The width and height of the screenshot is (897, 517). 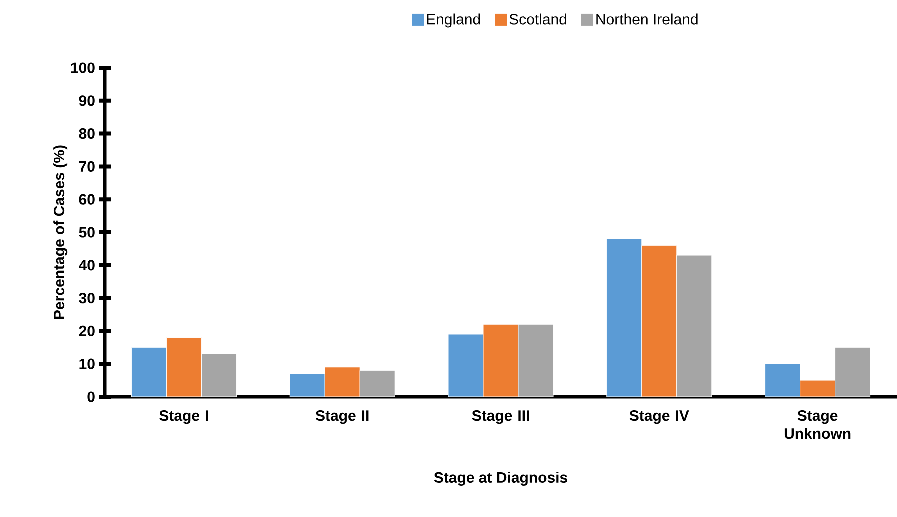 What do you see at coordinates (184, 417) in the screenshot?
I see `x-tick-label: Stage I` at bounding box center [184, 417].